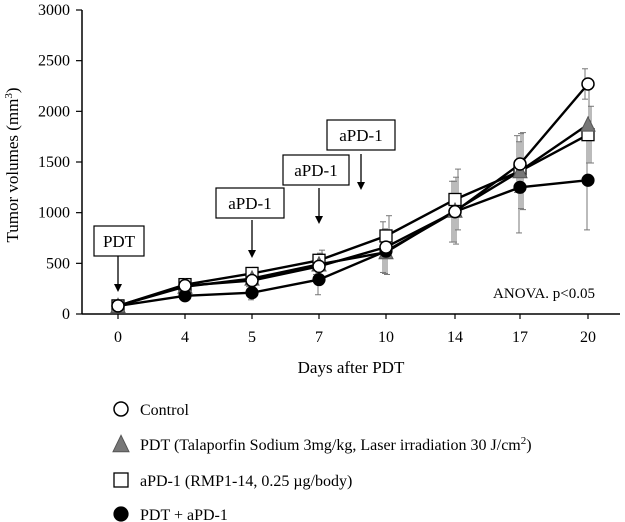  What do you see at coordinates (455, 337) in the screenshot?
I see `x-tick-label: 14` at bounding box center [455, 337].